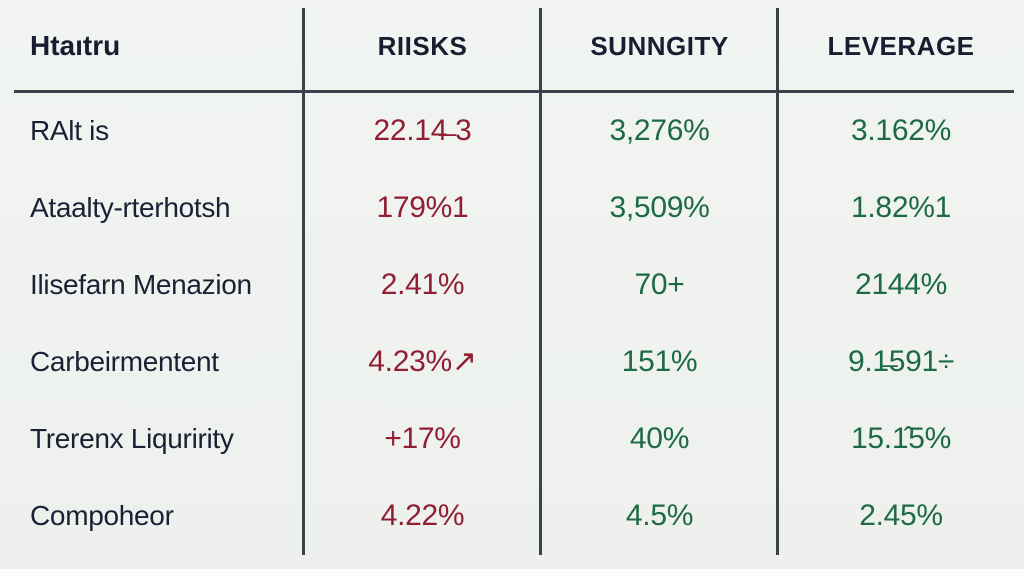  What do you see at coordinates (422, 438) in the screenshot?
I see `risks-value: +17%` at bounding box center [422, 438].